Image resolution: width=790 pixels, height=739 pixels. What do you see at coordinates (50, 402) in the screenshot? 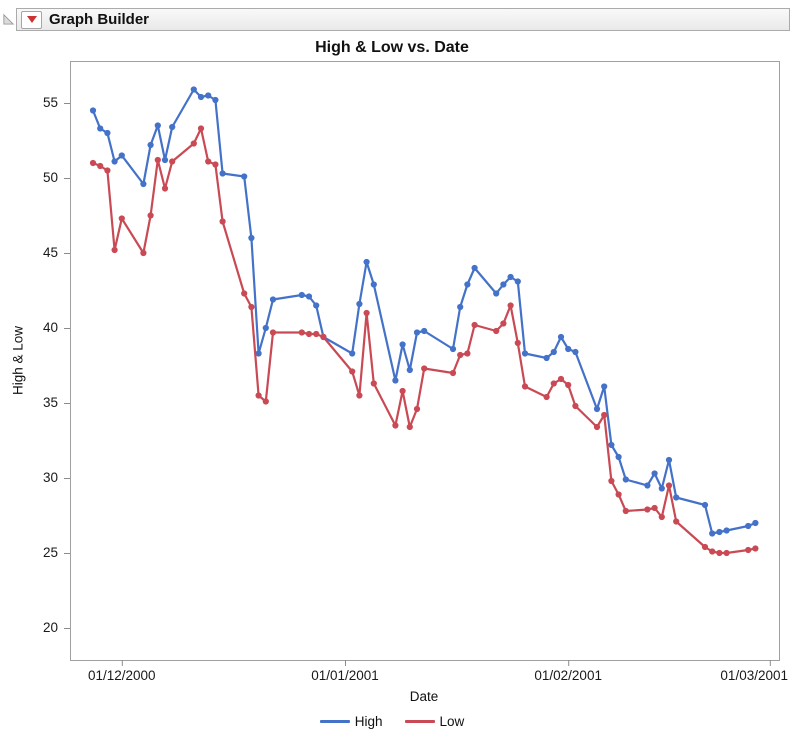
I see `y-tick-label: 35` at bounding box center [50, 402].